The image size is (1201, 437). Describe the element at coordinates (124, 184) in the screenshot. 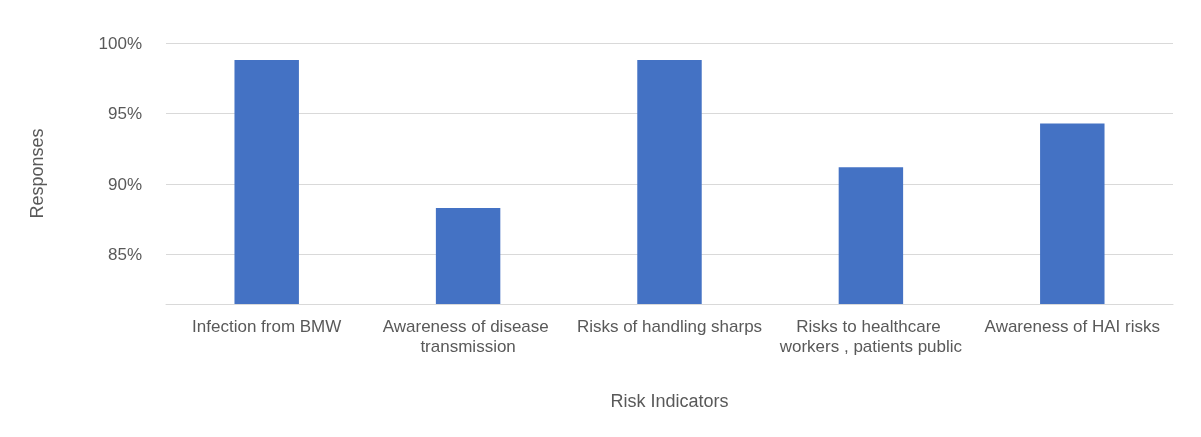

I see `y-tick-label: 90%` at that location.